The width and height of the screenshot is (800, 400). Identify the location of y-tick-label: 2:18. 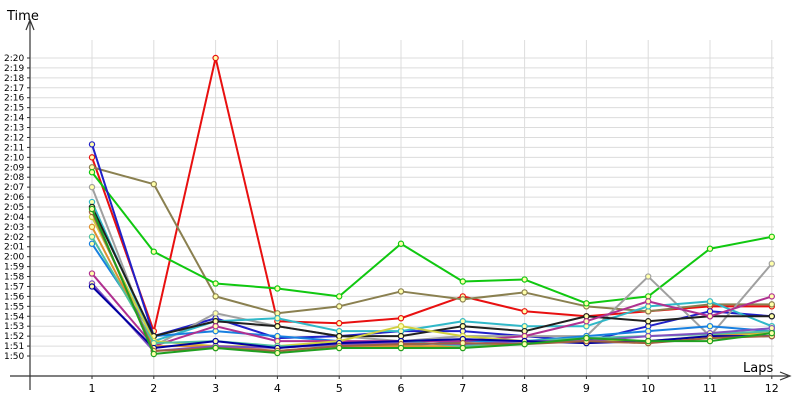
(14, 79).